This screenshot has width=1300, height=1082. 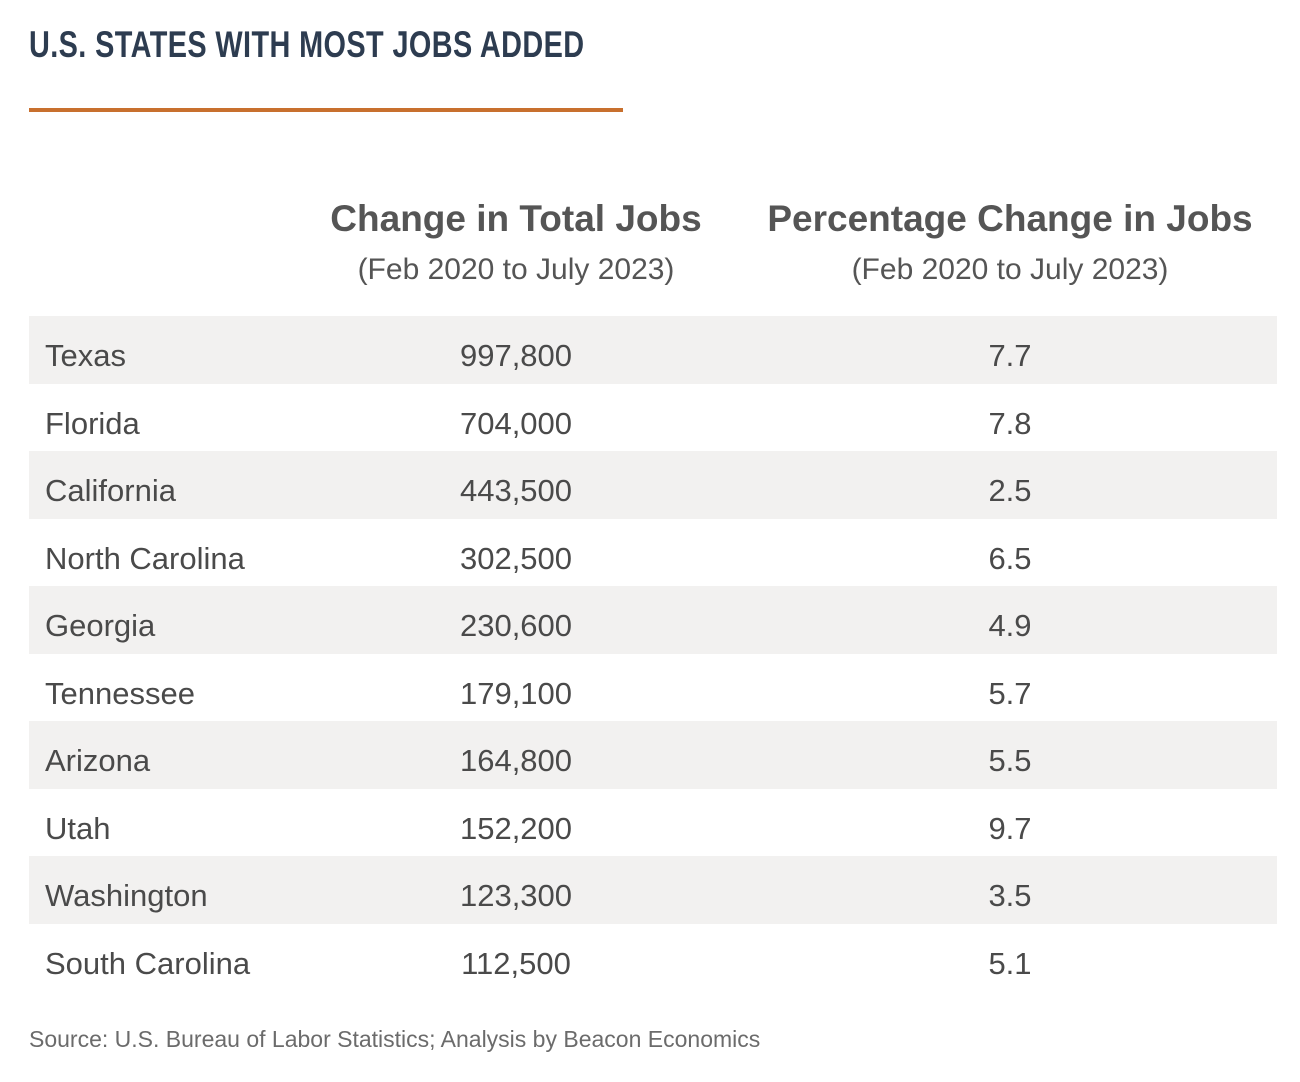 I want to click on table-cell-jobs: 302,500, so click(x=516, y=558).